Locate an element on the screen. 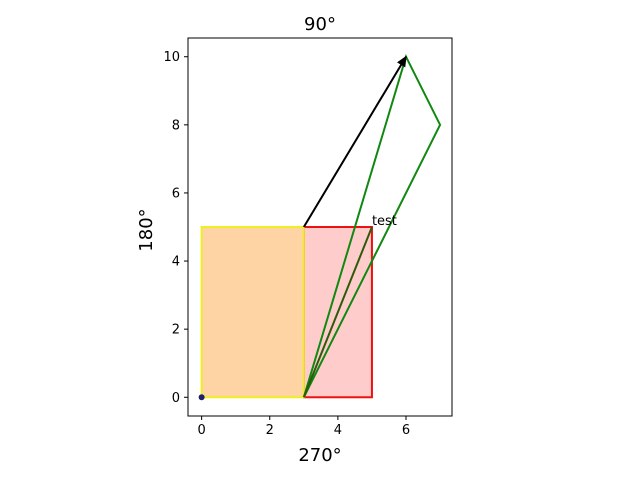  data-point is located at coordinates (201, 397).